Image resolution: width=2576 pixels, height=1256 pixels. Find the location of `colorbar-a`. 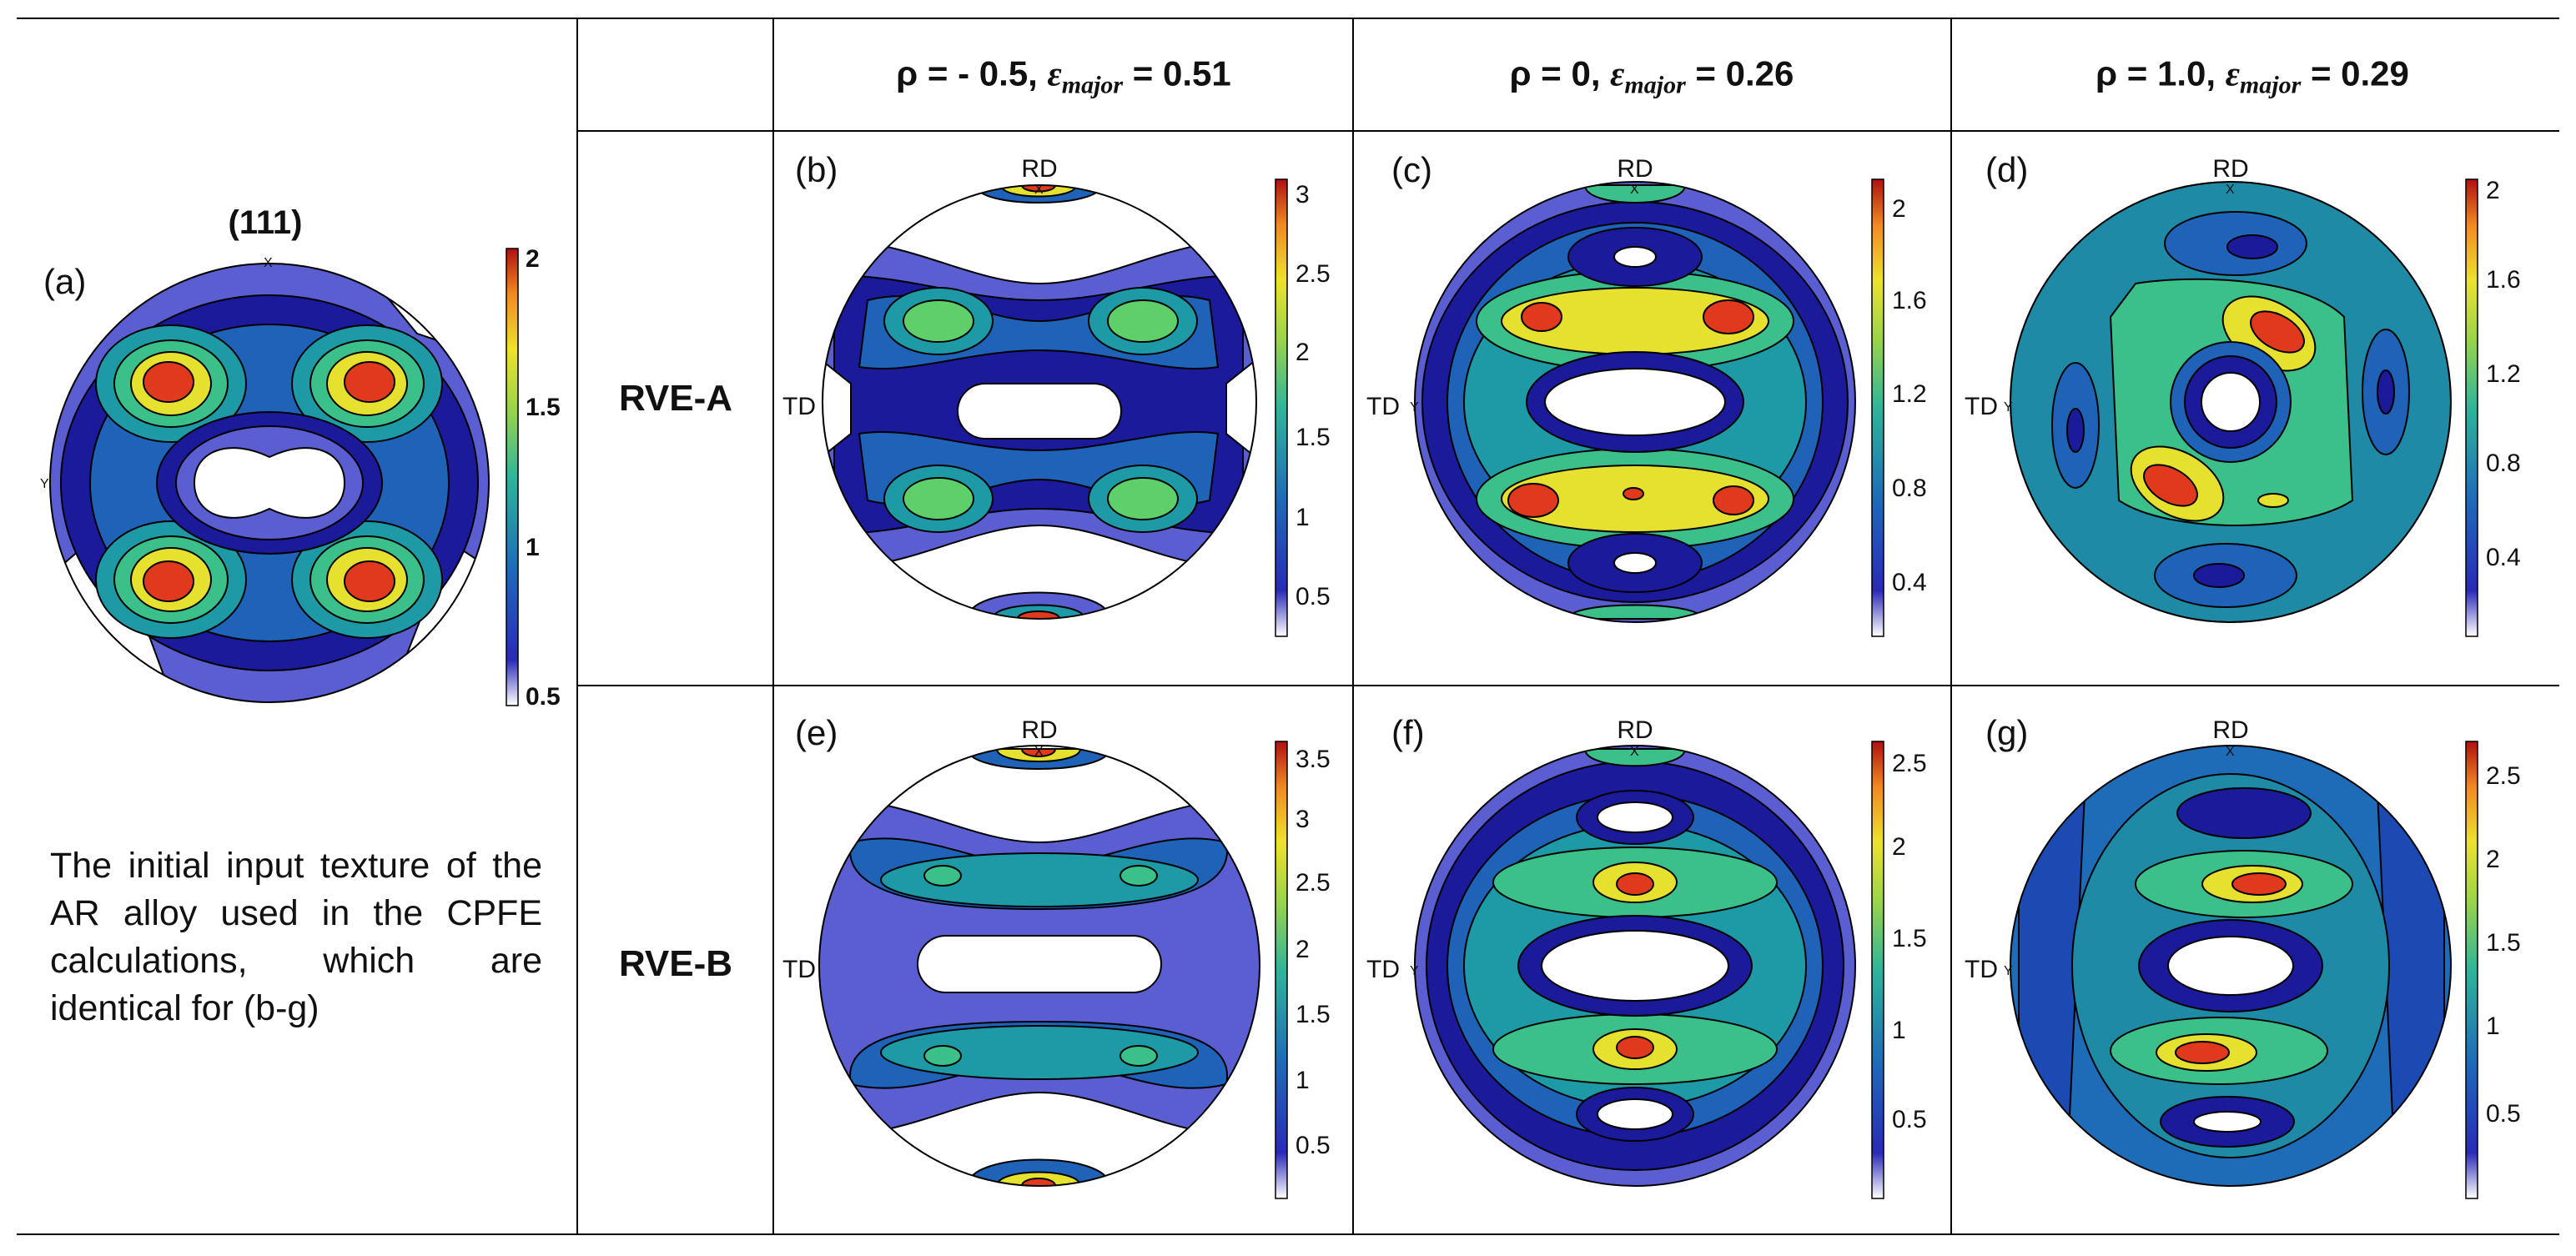

colorbar-a is located at coordinates (512, 477).